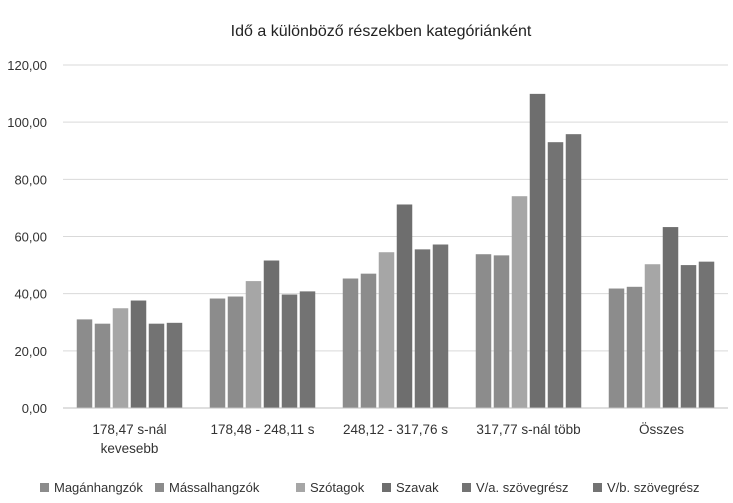 The width and height of the screenshot is (733, 503). Describe the element at coordinates (417, 487) in the screenshot. I see `legend-label: Szavak` at that location.